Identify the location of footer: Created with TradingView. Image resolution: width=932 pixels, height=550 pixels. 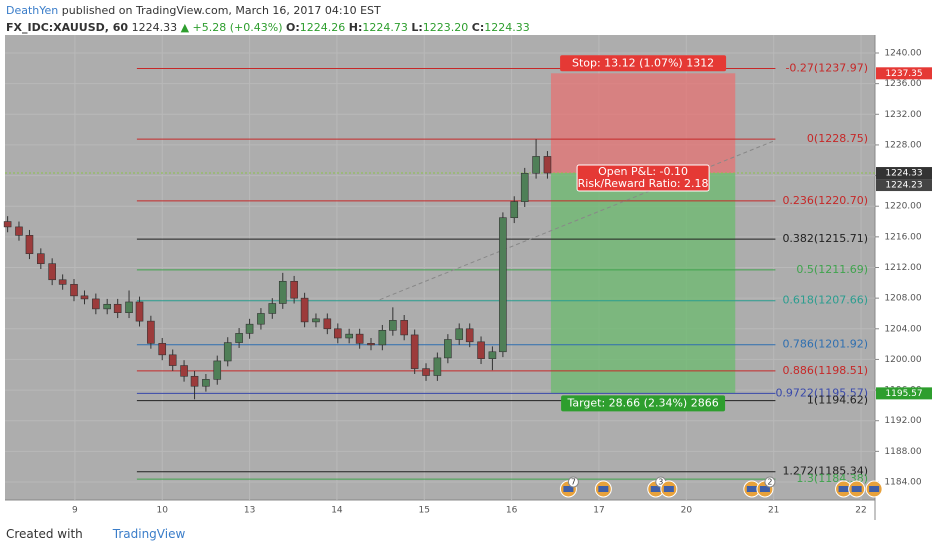
(95, 534).